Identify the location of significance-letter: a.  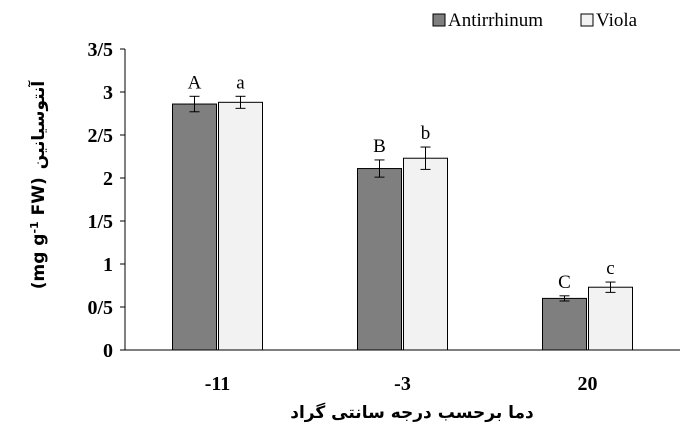
(240, 82).